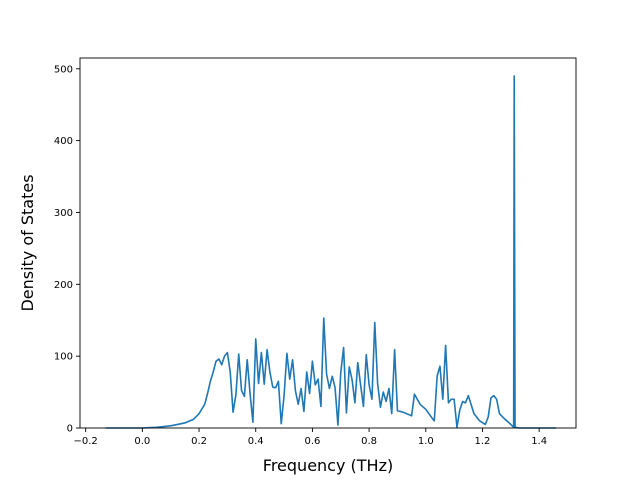 The width and height of the screenshot is (640, 480). Describe the element at coordinates (63, 141) in the screenshot. I see `y-tick-label: 400` at that location.